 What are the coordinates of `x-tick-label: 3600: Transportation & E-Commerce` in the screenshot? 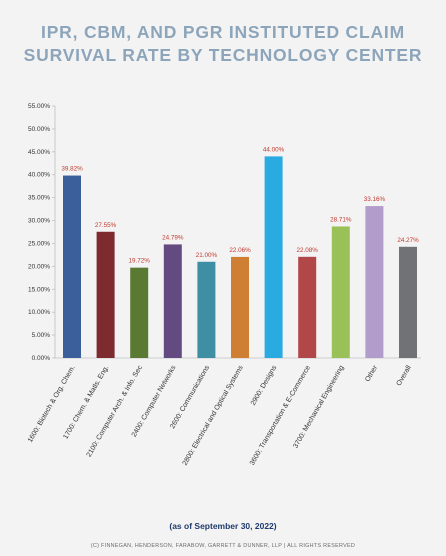 It's located at (280, 415).